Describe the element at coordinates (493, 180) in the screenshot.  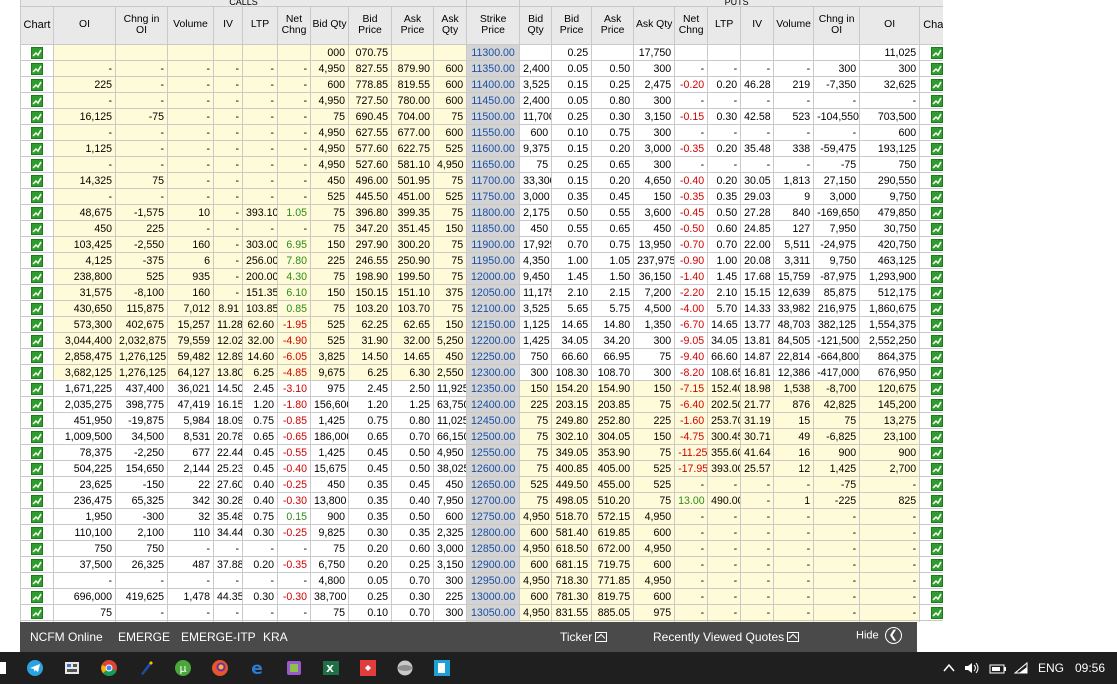
I see `strike-price-link: 11700.00` at that location.